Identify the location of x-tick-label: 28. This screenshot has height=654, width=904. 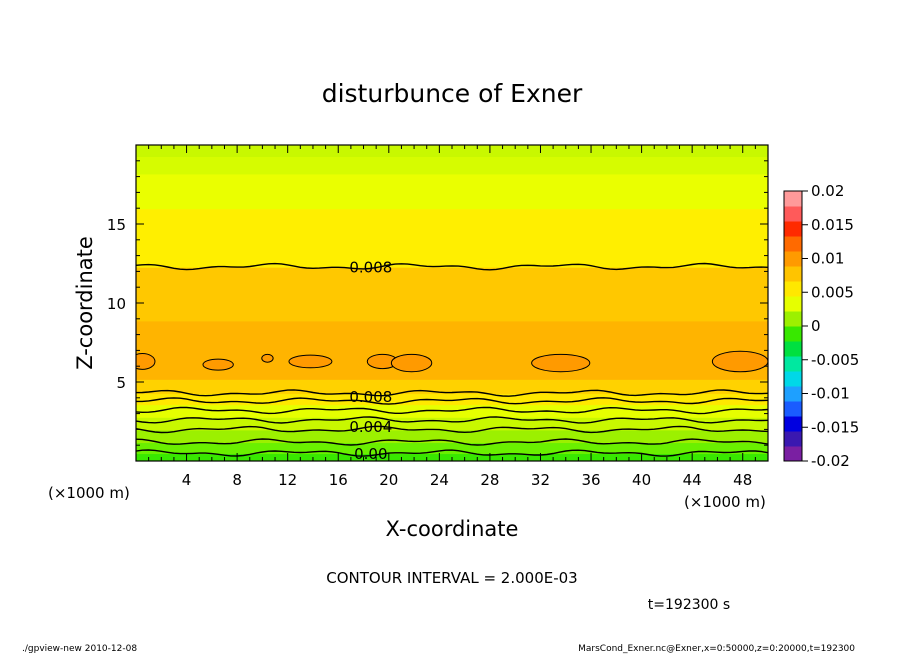
(489, 480).